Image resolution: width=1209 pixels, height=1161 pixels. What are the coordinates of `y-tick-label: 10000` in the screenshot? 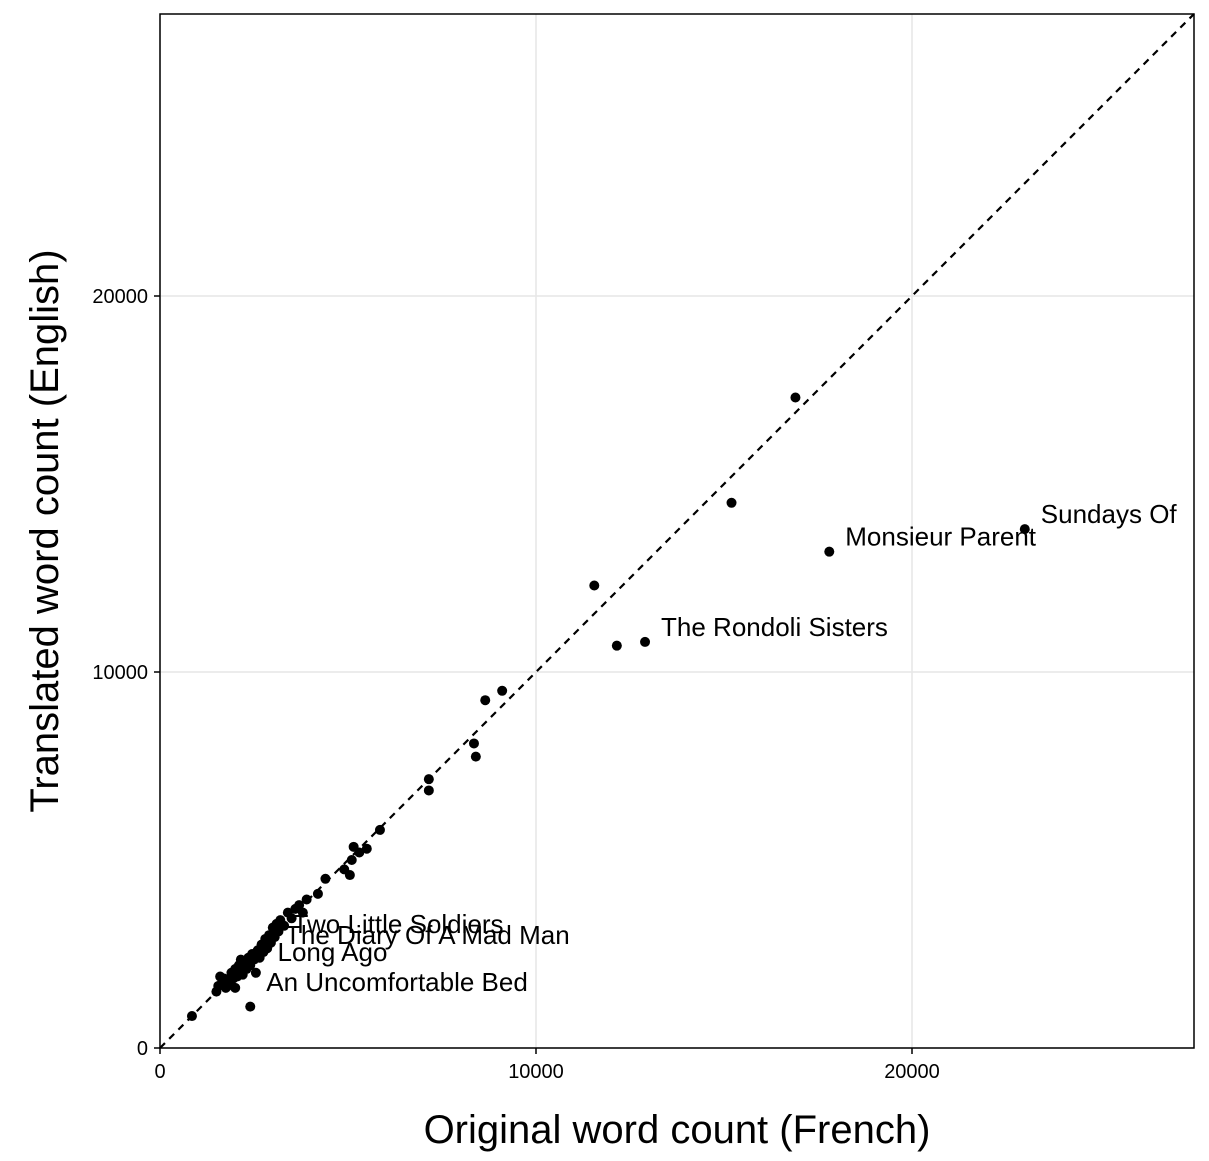 It's located at (120, 673).